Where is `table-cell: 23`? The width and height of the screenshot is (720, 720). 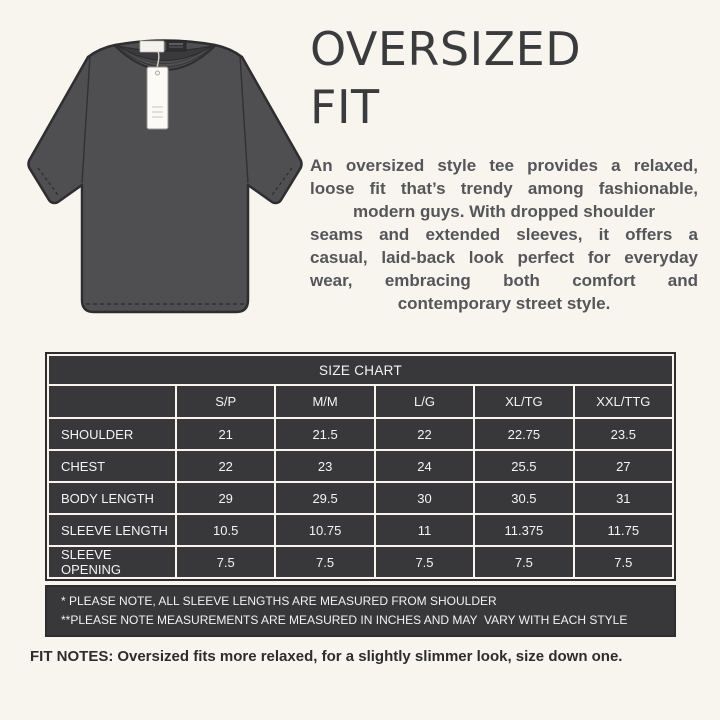
table-cell: 23 is located at coordinates (325, 466).